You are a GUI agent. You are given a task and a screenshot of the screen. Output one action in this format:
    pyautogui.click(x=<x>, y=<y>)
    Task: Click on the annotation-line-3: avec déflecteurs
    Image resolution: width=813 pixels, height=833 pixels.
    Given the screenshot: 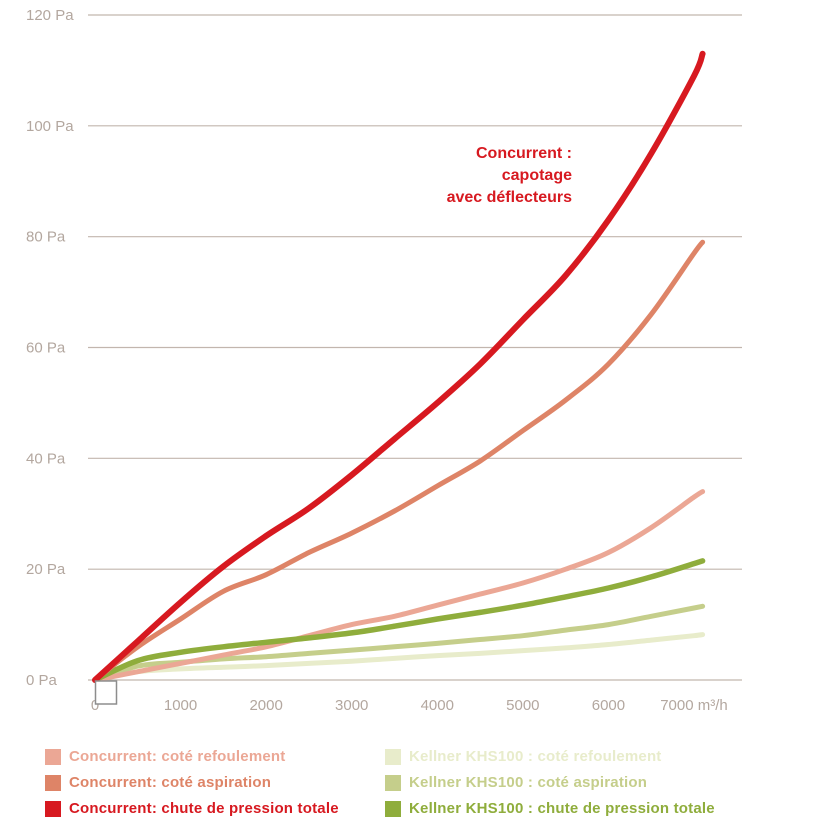 What is the action you would take?
    pyautogui.click(x=510, y=197)
    